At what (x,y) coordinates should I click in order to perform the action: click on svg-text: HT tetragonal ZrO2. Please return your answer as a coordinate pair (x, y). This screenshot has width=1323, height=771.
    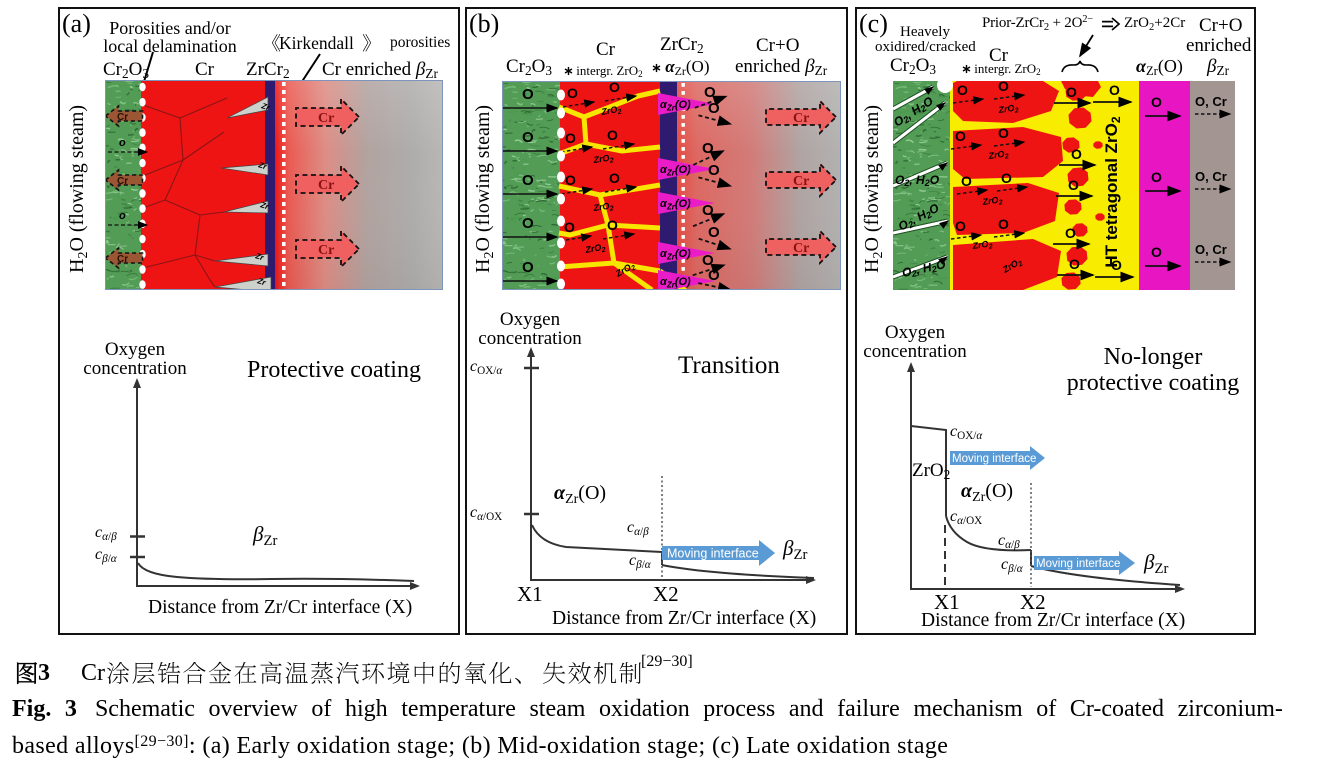
    Looking at the image, I should click on (1112, 192).